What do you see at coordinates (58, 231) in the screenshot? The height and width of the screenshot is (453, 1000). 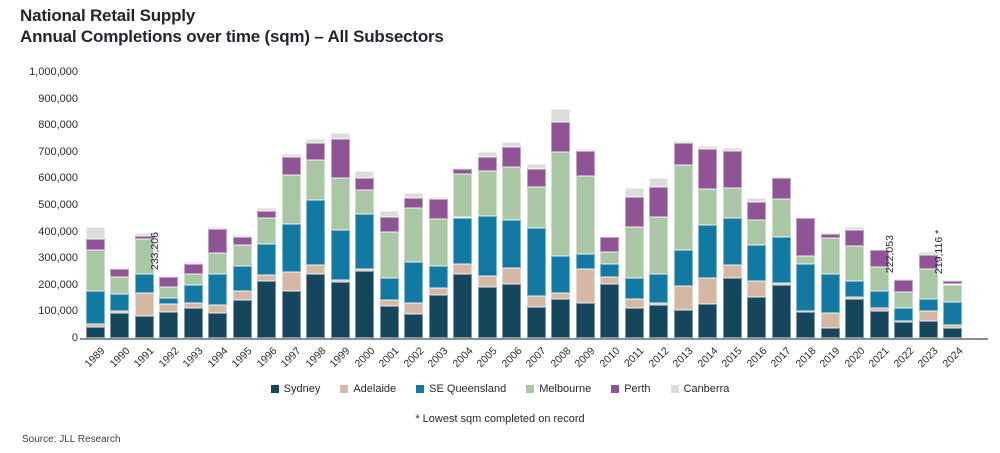 I see `y-axis-tick-label: 400,000` at bounding box center [58, 231].